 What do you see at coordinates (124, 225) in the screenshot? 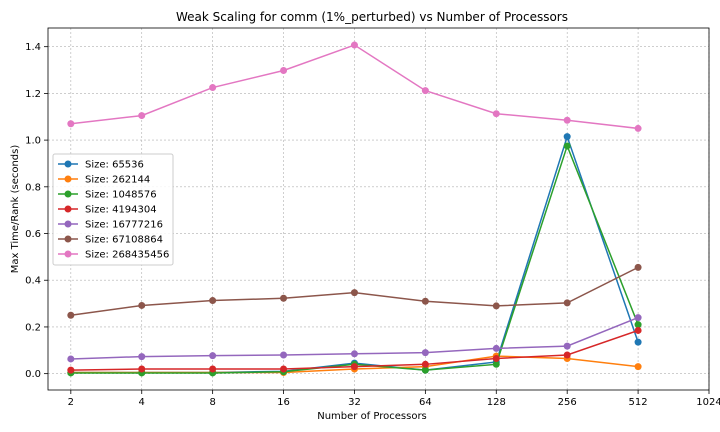
I see `legend-label: Size: 16777216` at bounding box center [124, 225].